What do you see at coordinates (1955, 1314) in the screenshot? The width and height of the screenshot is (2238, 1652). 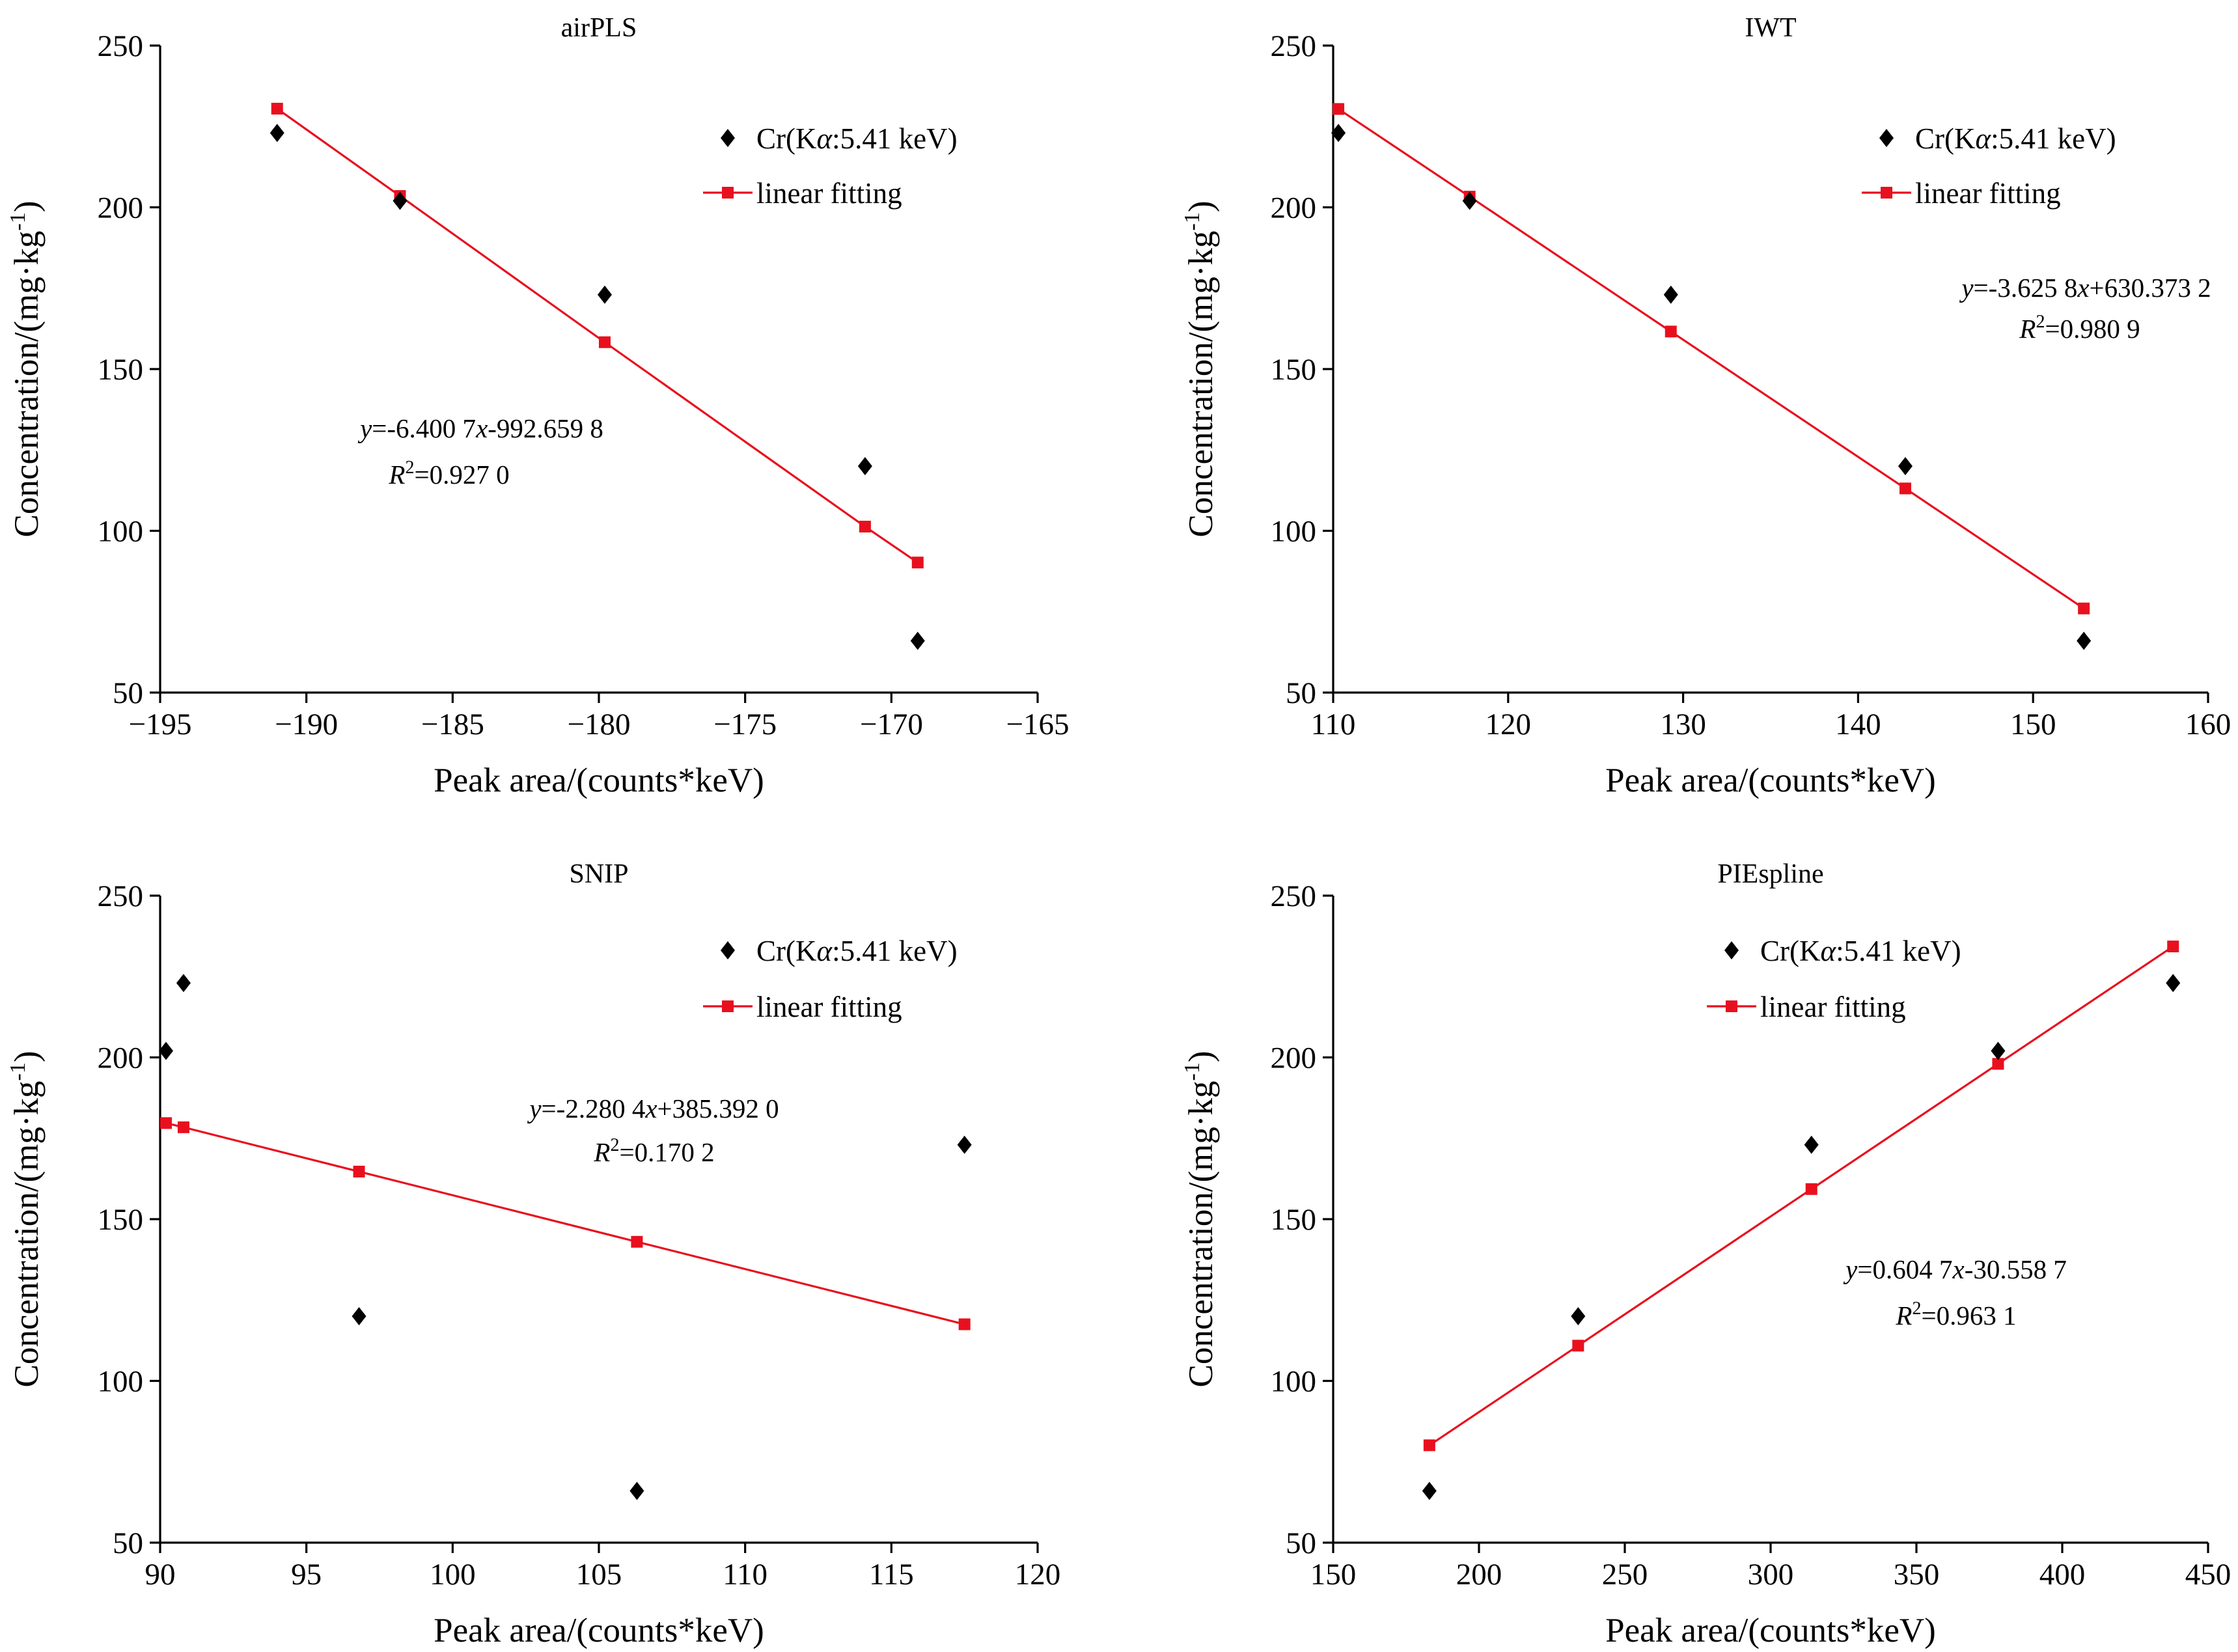 I see `r-squared: R2=0.963 1` at bounding box center [1955, 1314].